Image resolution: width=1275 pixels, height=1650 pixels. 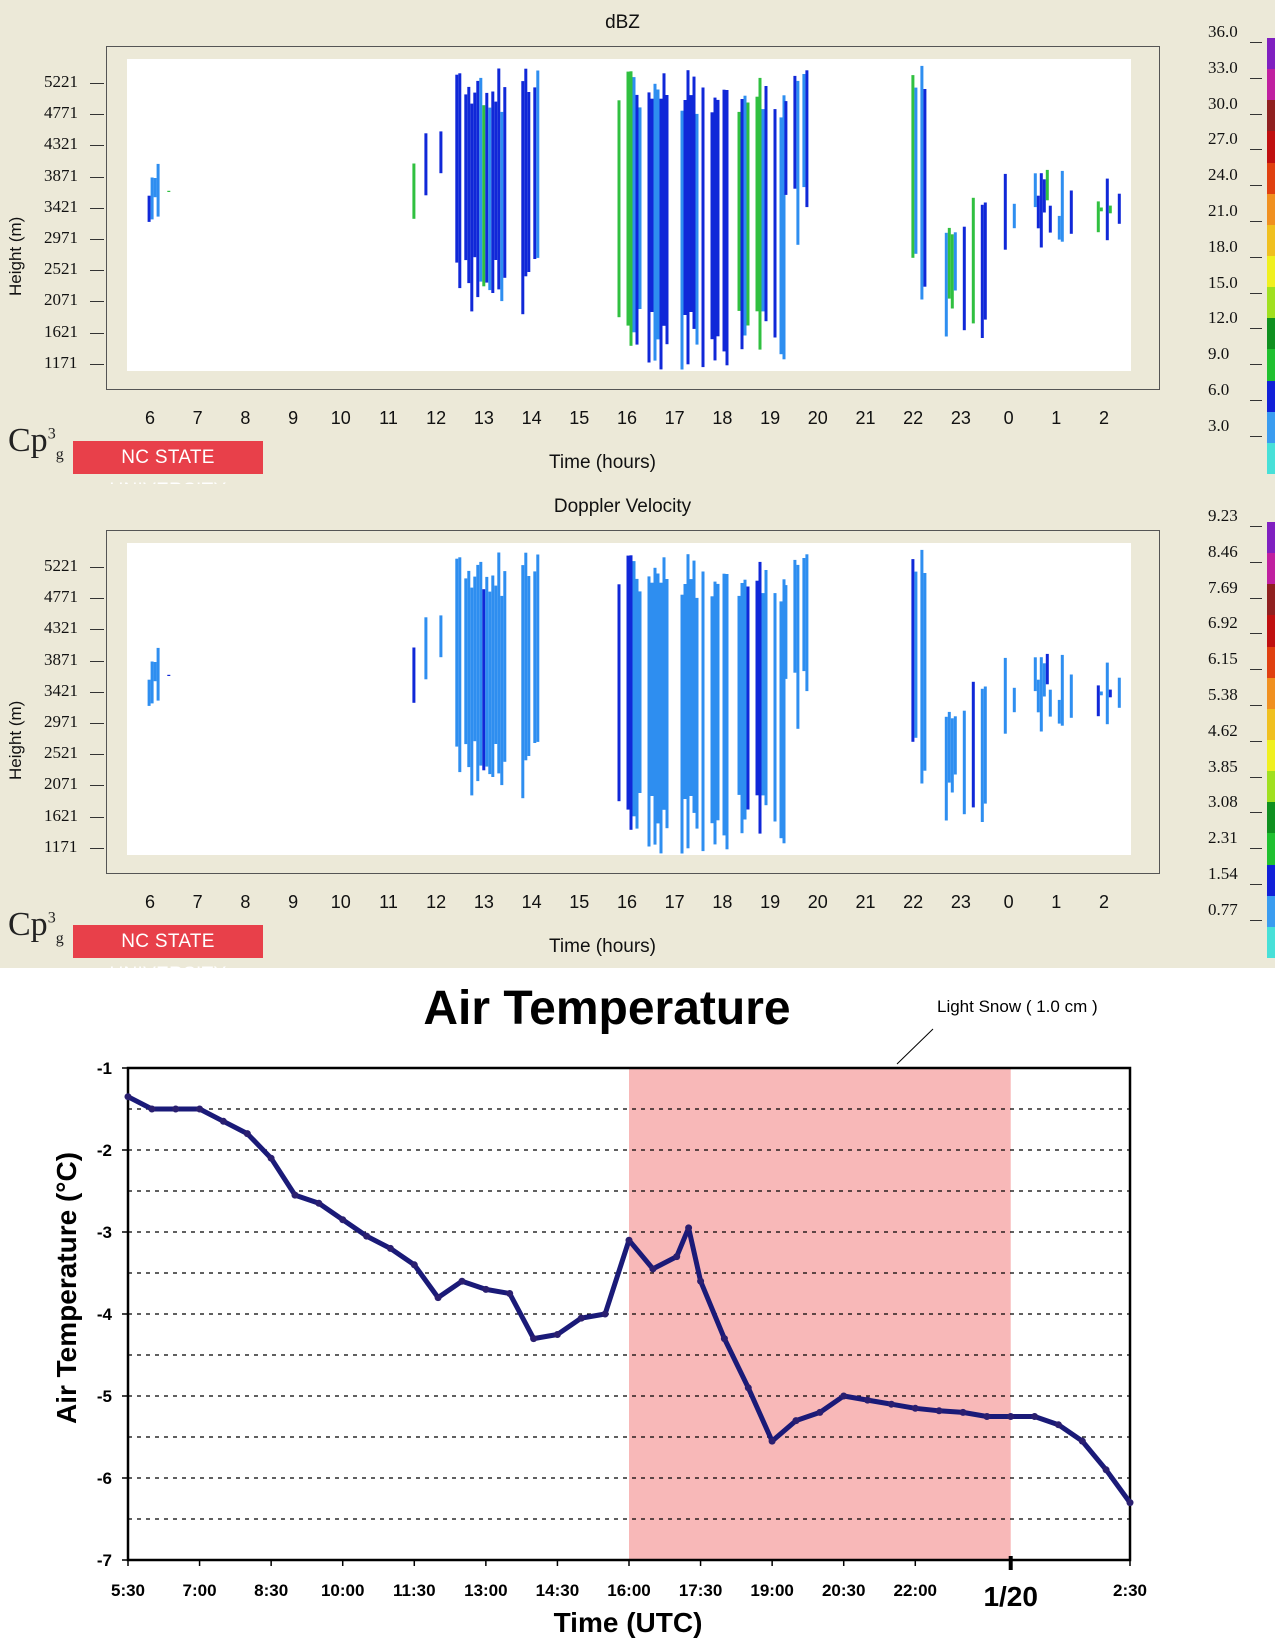 I want to click on x-tick-label: 19:00, so click(x=771, y=1590).